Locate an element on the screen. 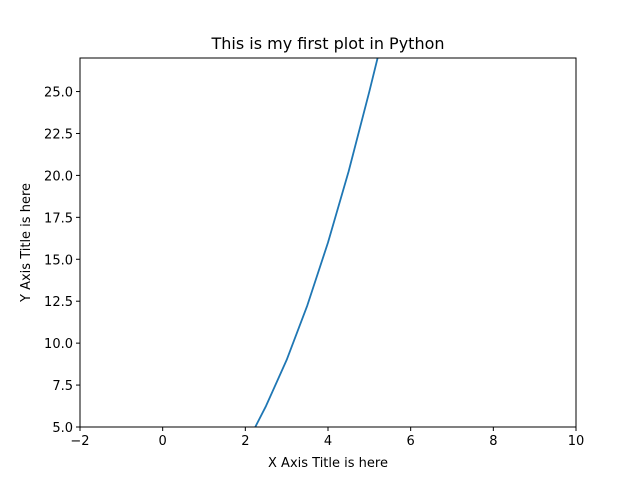 This screenshot has height=480, width=640. x-axis-ticks: −2 0 2 4 6 8 10 is located at coordinates (327, 438).